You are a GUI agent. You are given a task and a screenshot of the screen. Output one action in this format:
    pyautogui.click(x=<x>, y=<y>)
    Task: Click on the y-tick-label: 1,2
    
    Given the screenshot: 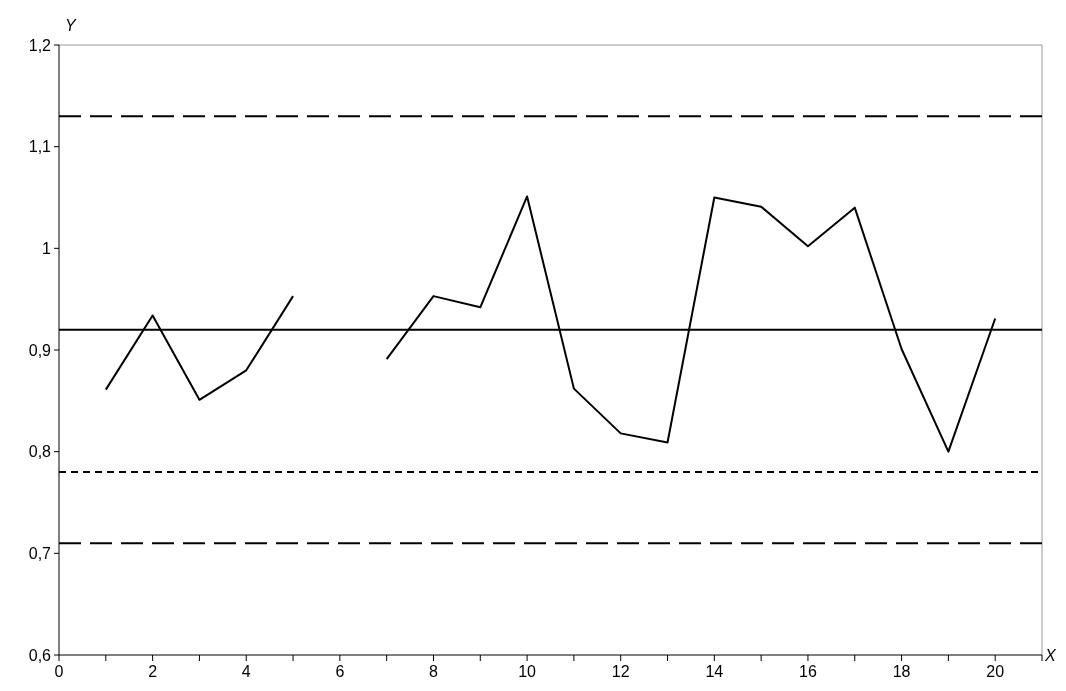 What is the action you would take?
    pyautogui.click(x=40, y=45)
    